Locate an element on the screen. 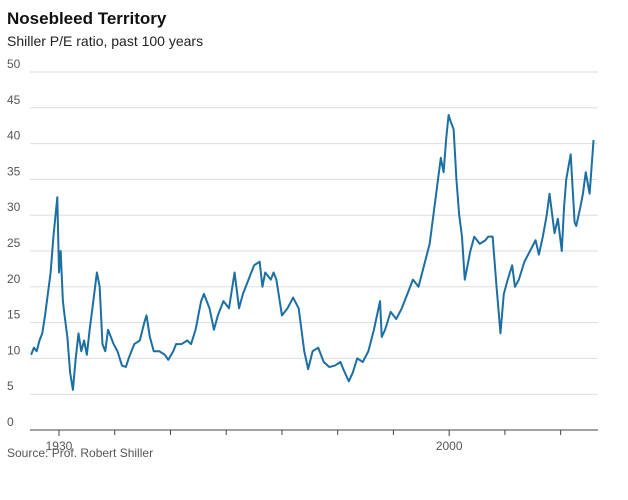  x-tick-label: 2000 is located at coordinates (449, 446).